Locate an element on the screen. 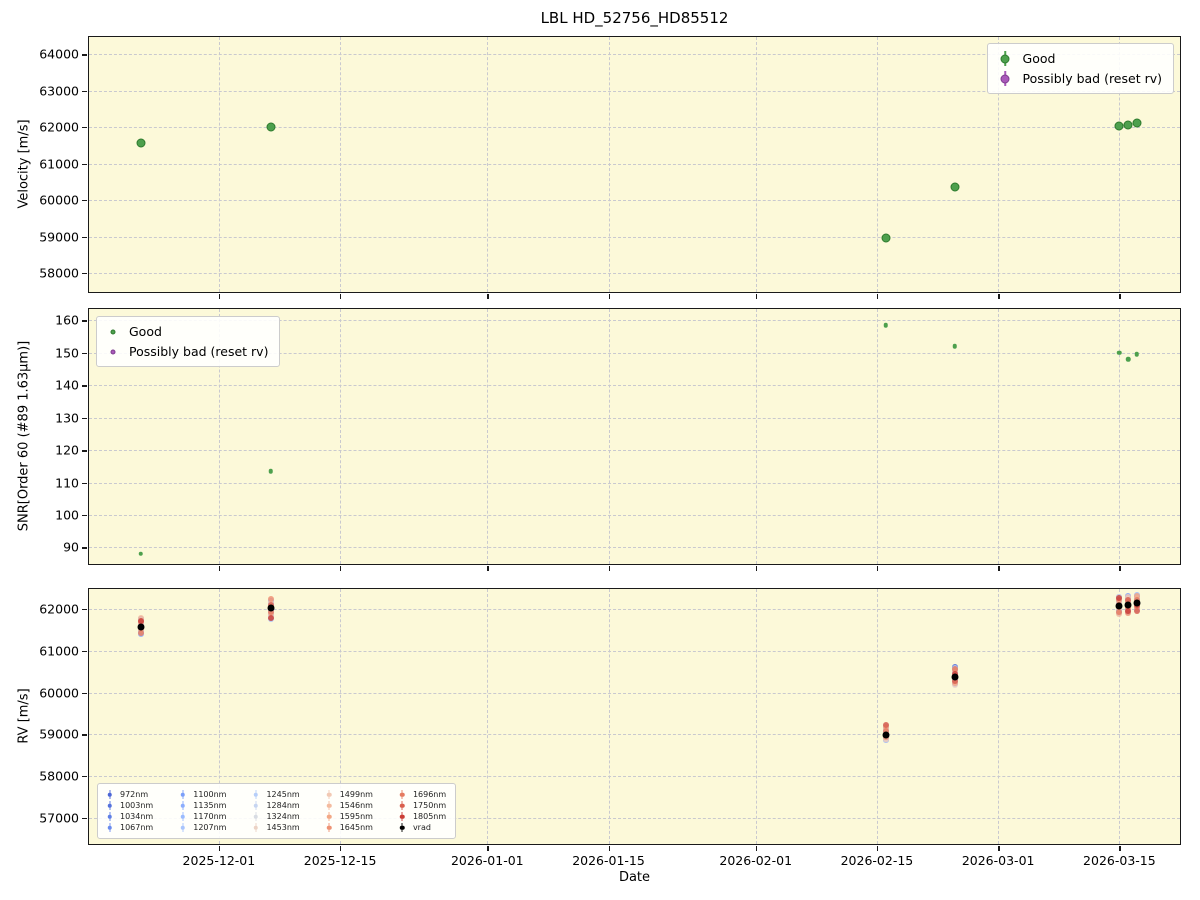 This screenshot has height=900, width=1200. wavelength-legend-item: 1003nm is located at coordinates (130, 805).